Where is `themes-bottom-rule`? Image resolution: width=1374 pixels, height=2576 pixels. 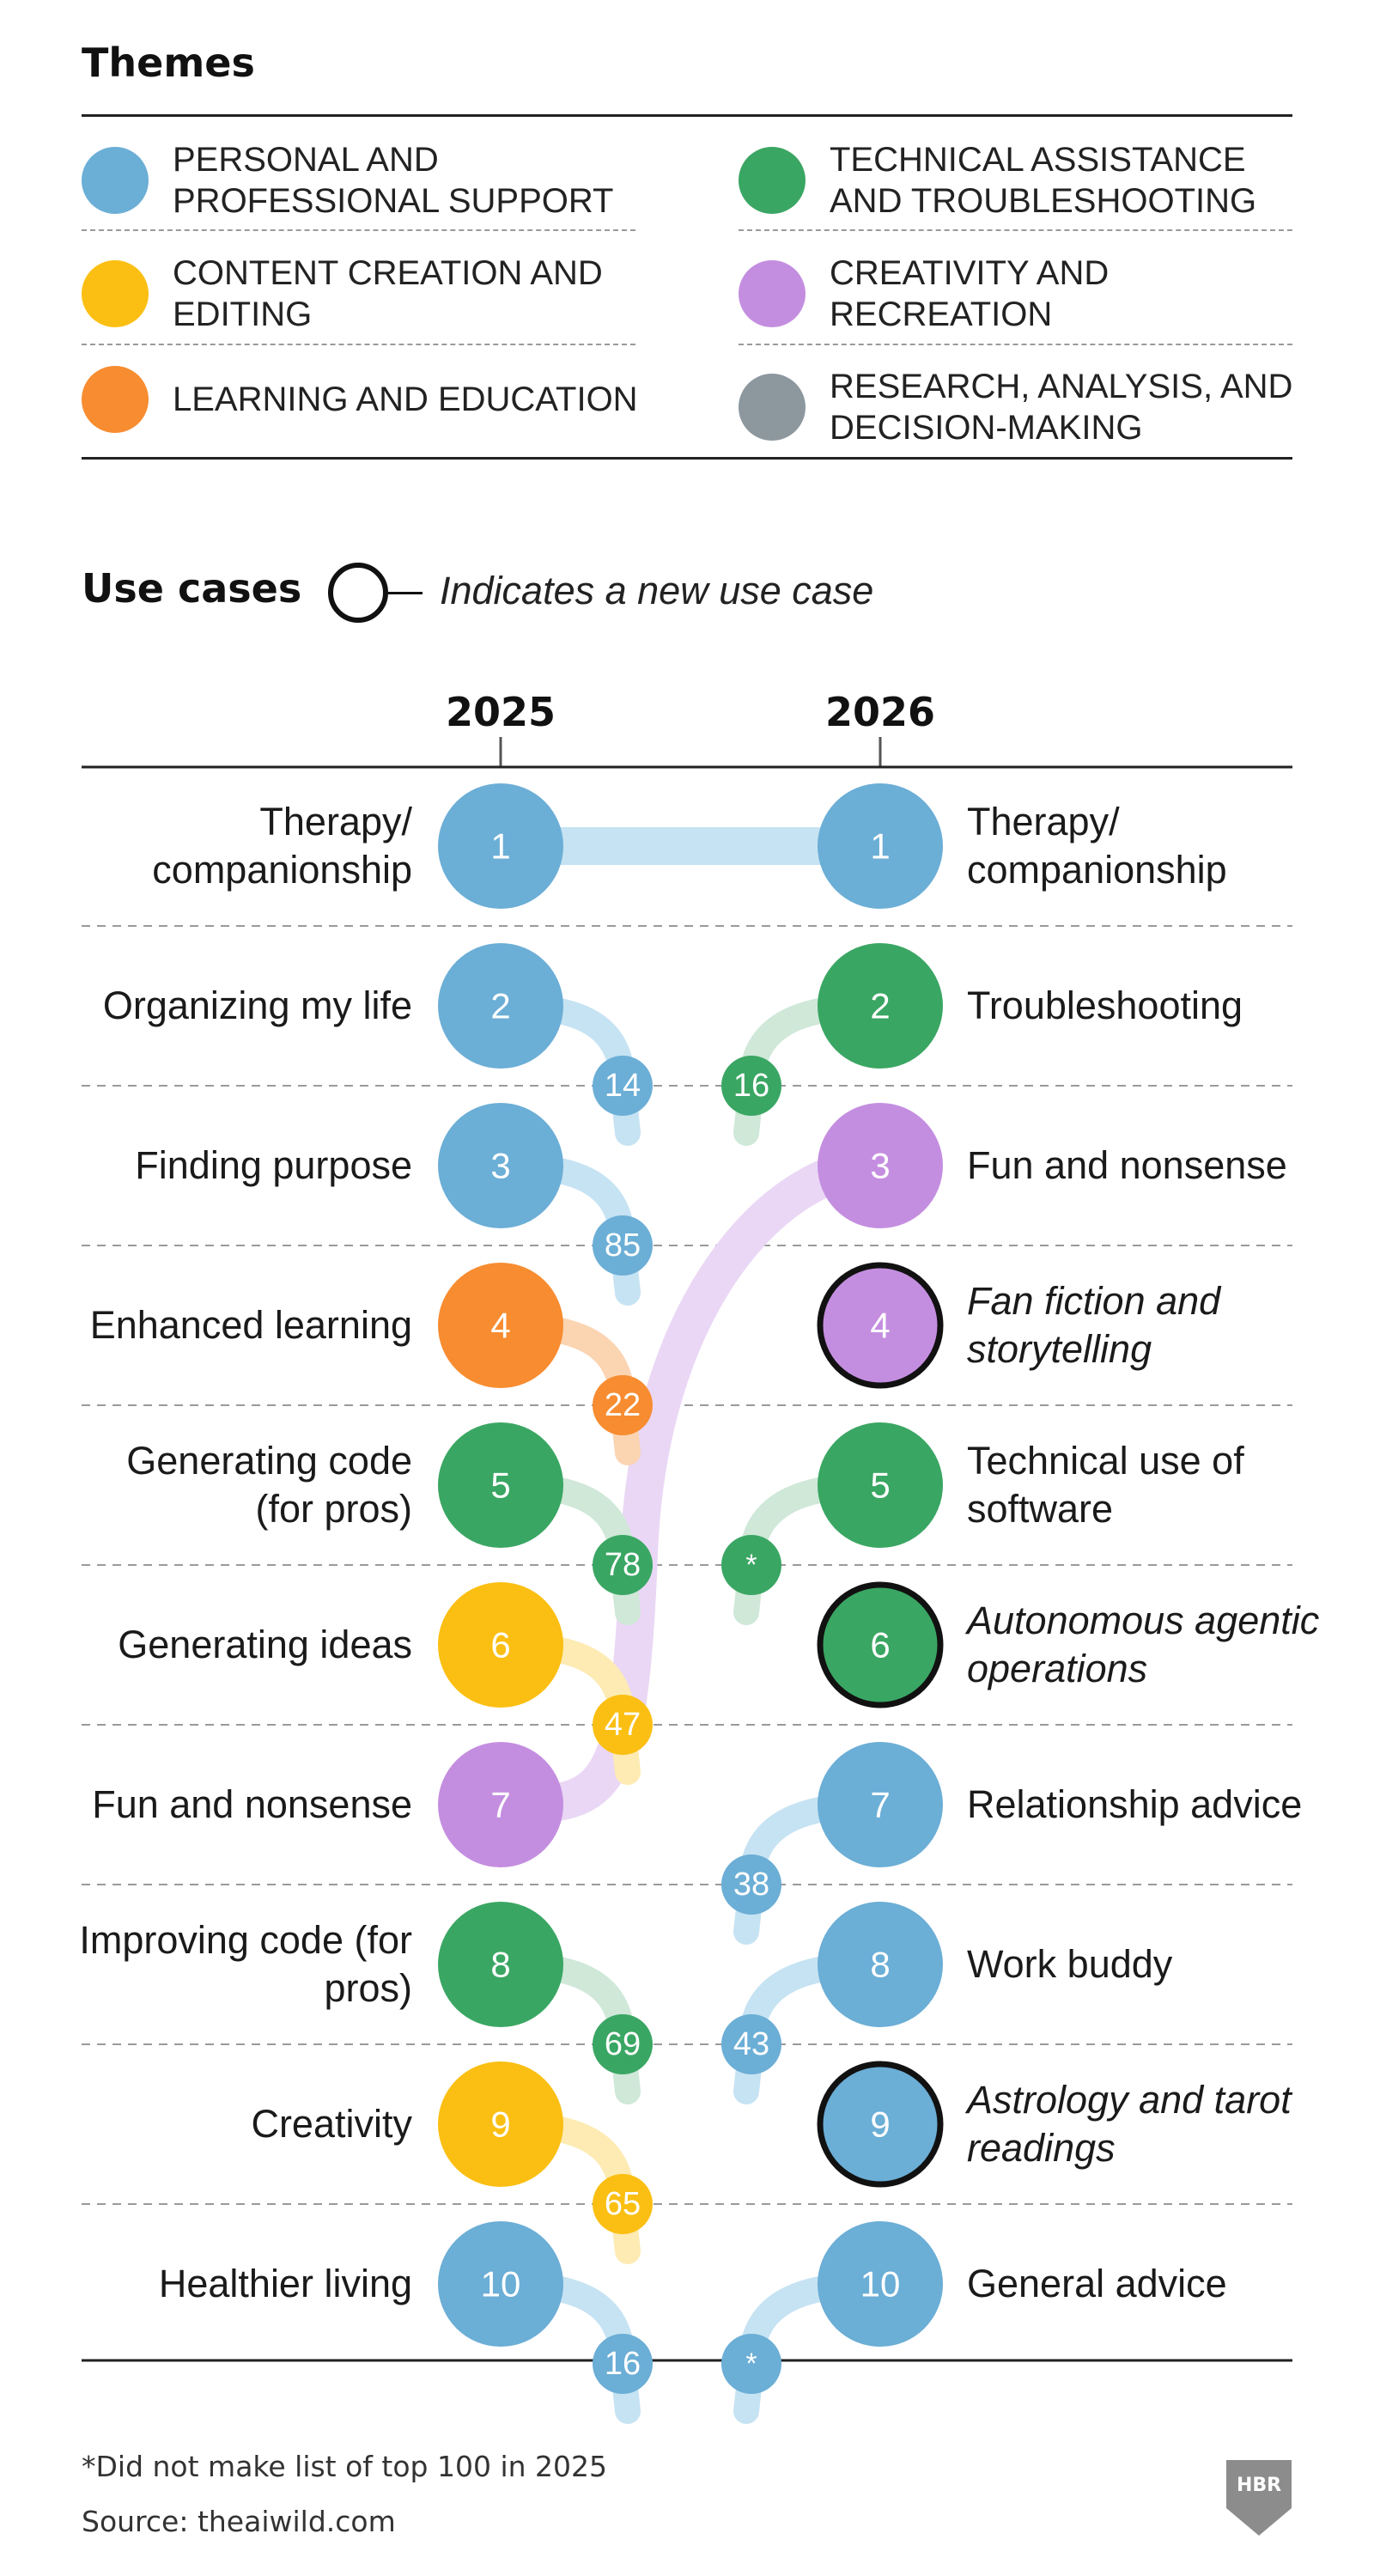 themes-bottom-rule is located at coordinates (687, 458).